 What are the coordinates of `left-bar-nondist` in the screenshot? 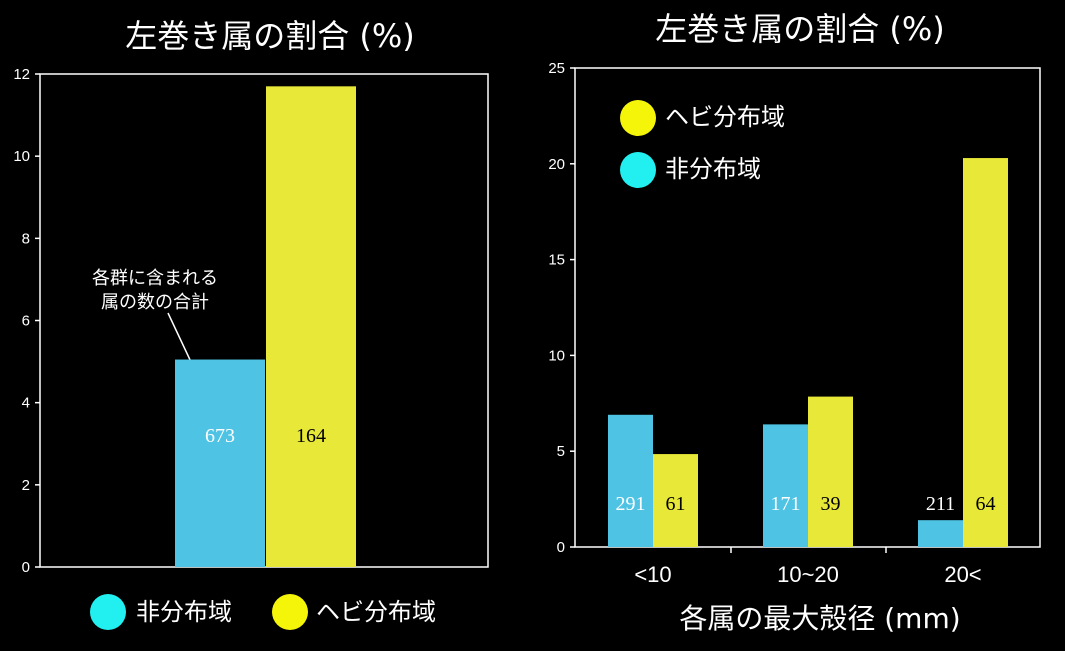 It's located at (220, 463).